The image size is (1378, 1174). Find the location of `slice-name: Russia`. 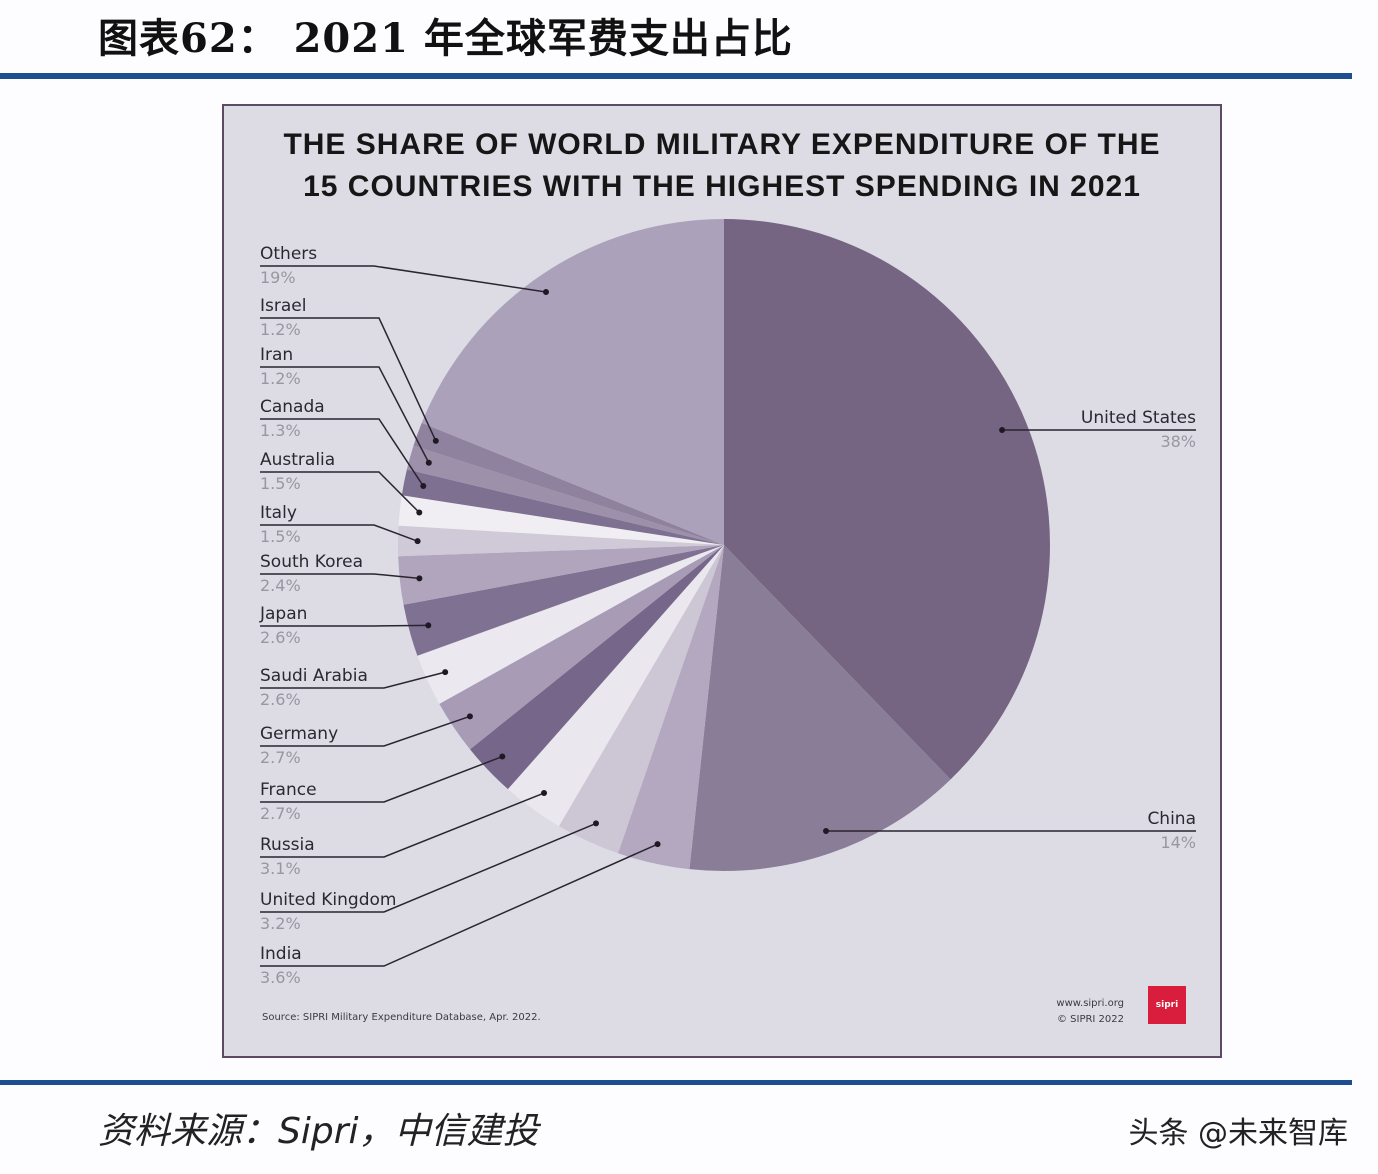

slice-name: Russia is located at coordinates (287, 845).